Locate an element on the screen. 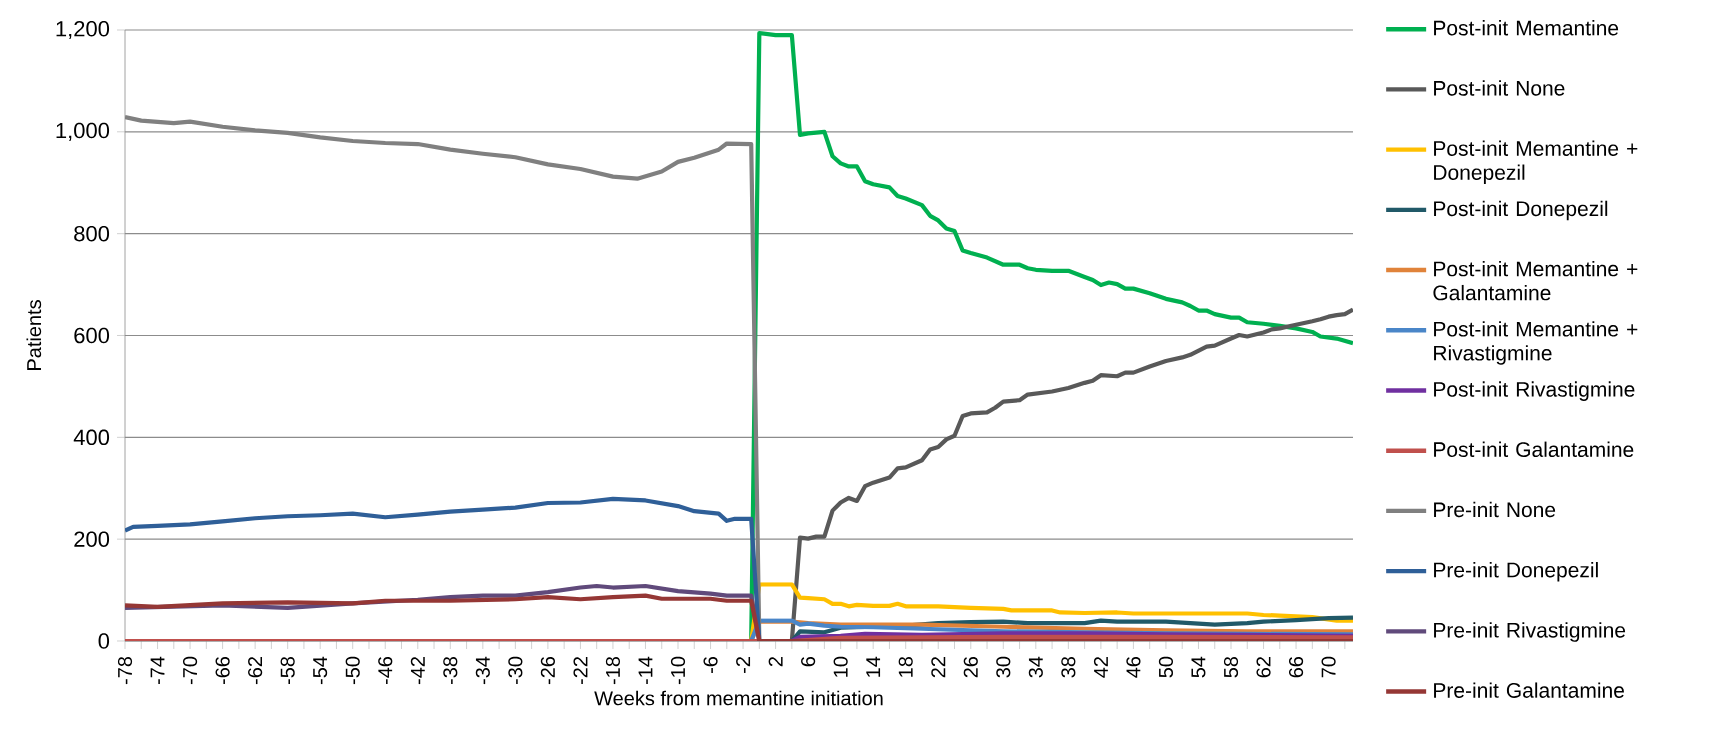 The width and height of the screenshot is (1730, 733). x-tick-label: -78 is located at coordinates (125, 670).